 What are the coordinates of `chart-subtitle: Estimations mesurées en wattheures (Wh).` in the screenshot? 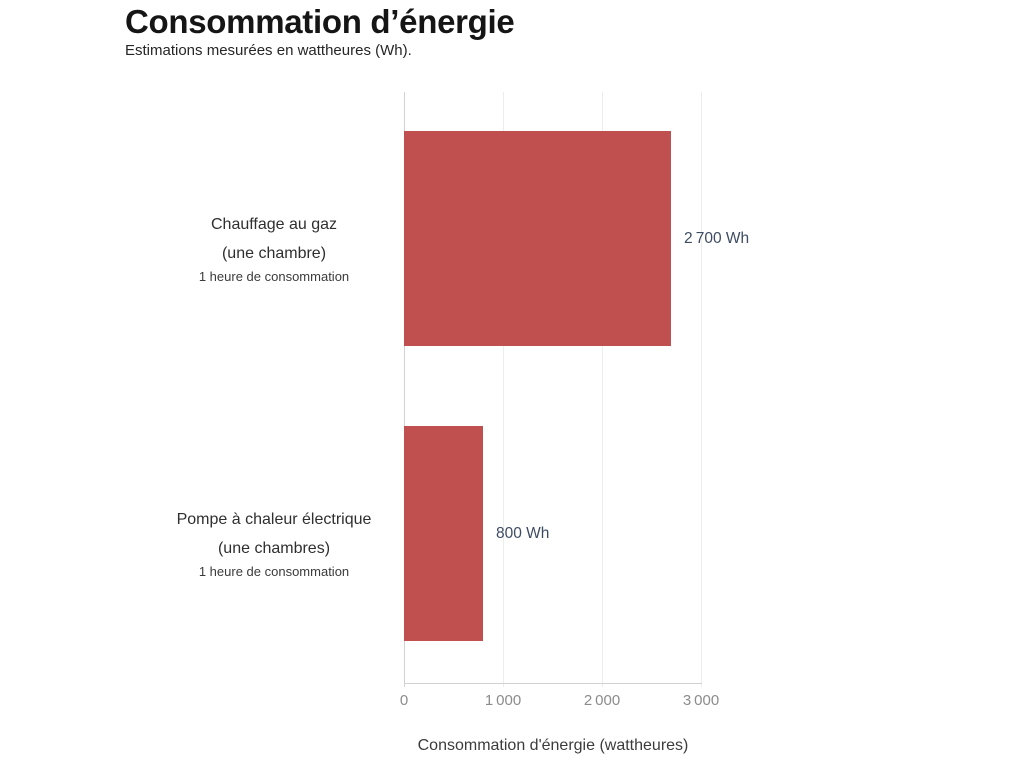 It's located at (268, 50).